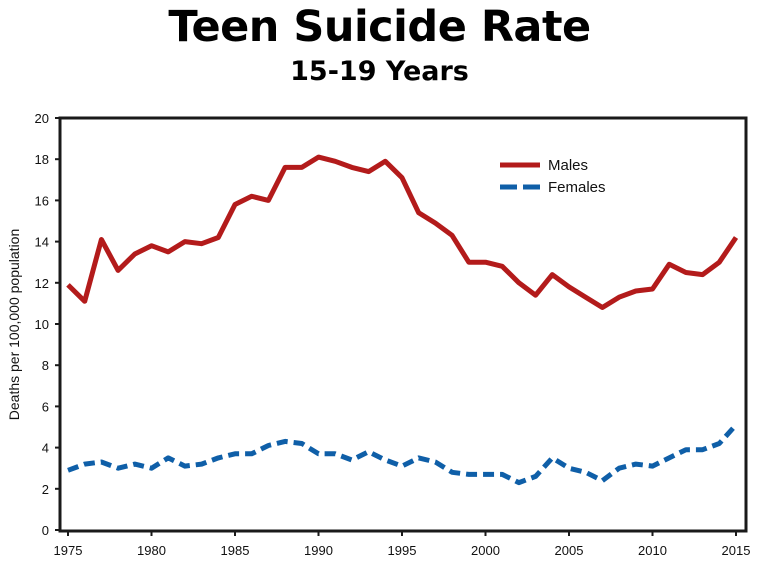 Image resolution: width=759 pixels, height=567 pixels. Describe the element at coordinates (568, 165) in the screenshot. I see `legend-label-males: Males` at that location.